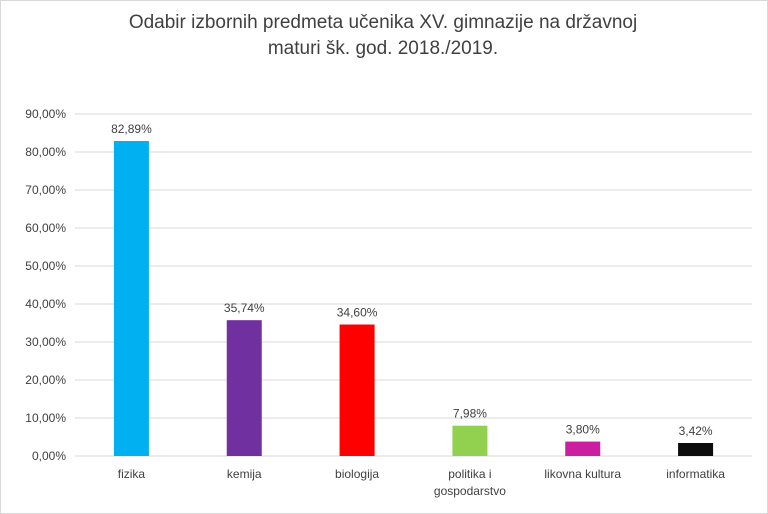 The height and width of the screenshot is (514, 768). I want to click on y-tick-label: 30,00%, so click(45, 342).